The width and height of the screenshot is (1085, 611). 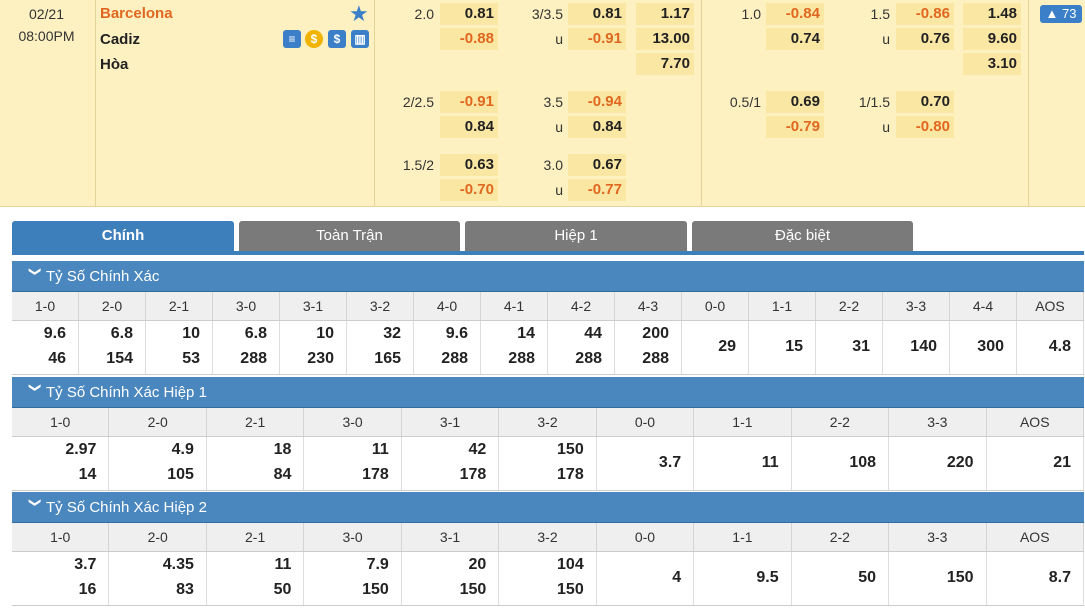 I want to click on score-odds-cell: 9.6 46, so click(x=45, y=347).